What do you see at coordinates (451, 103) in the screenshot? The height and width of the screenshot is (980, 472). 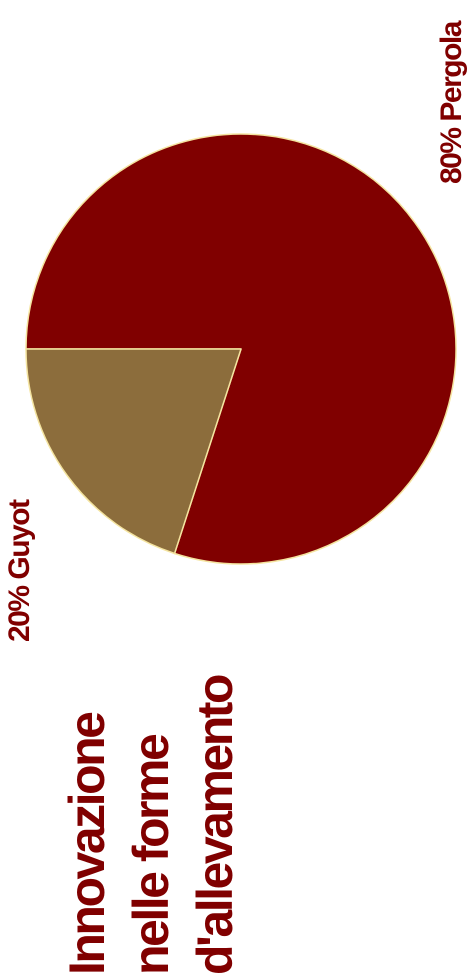 I see `slice-label-pergola: 80% Pergola` at bounding box center [451, 103].